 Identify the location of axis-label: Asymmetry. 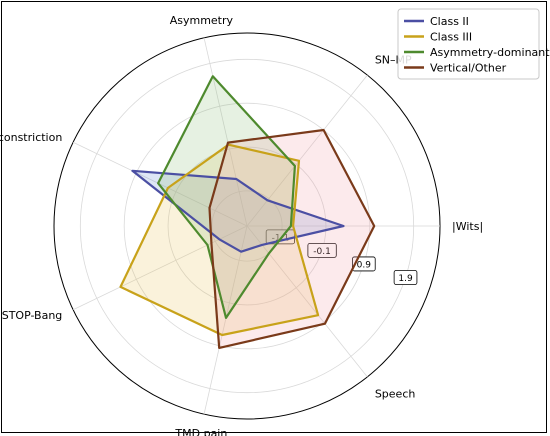
(202, 20).